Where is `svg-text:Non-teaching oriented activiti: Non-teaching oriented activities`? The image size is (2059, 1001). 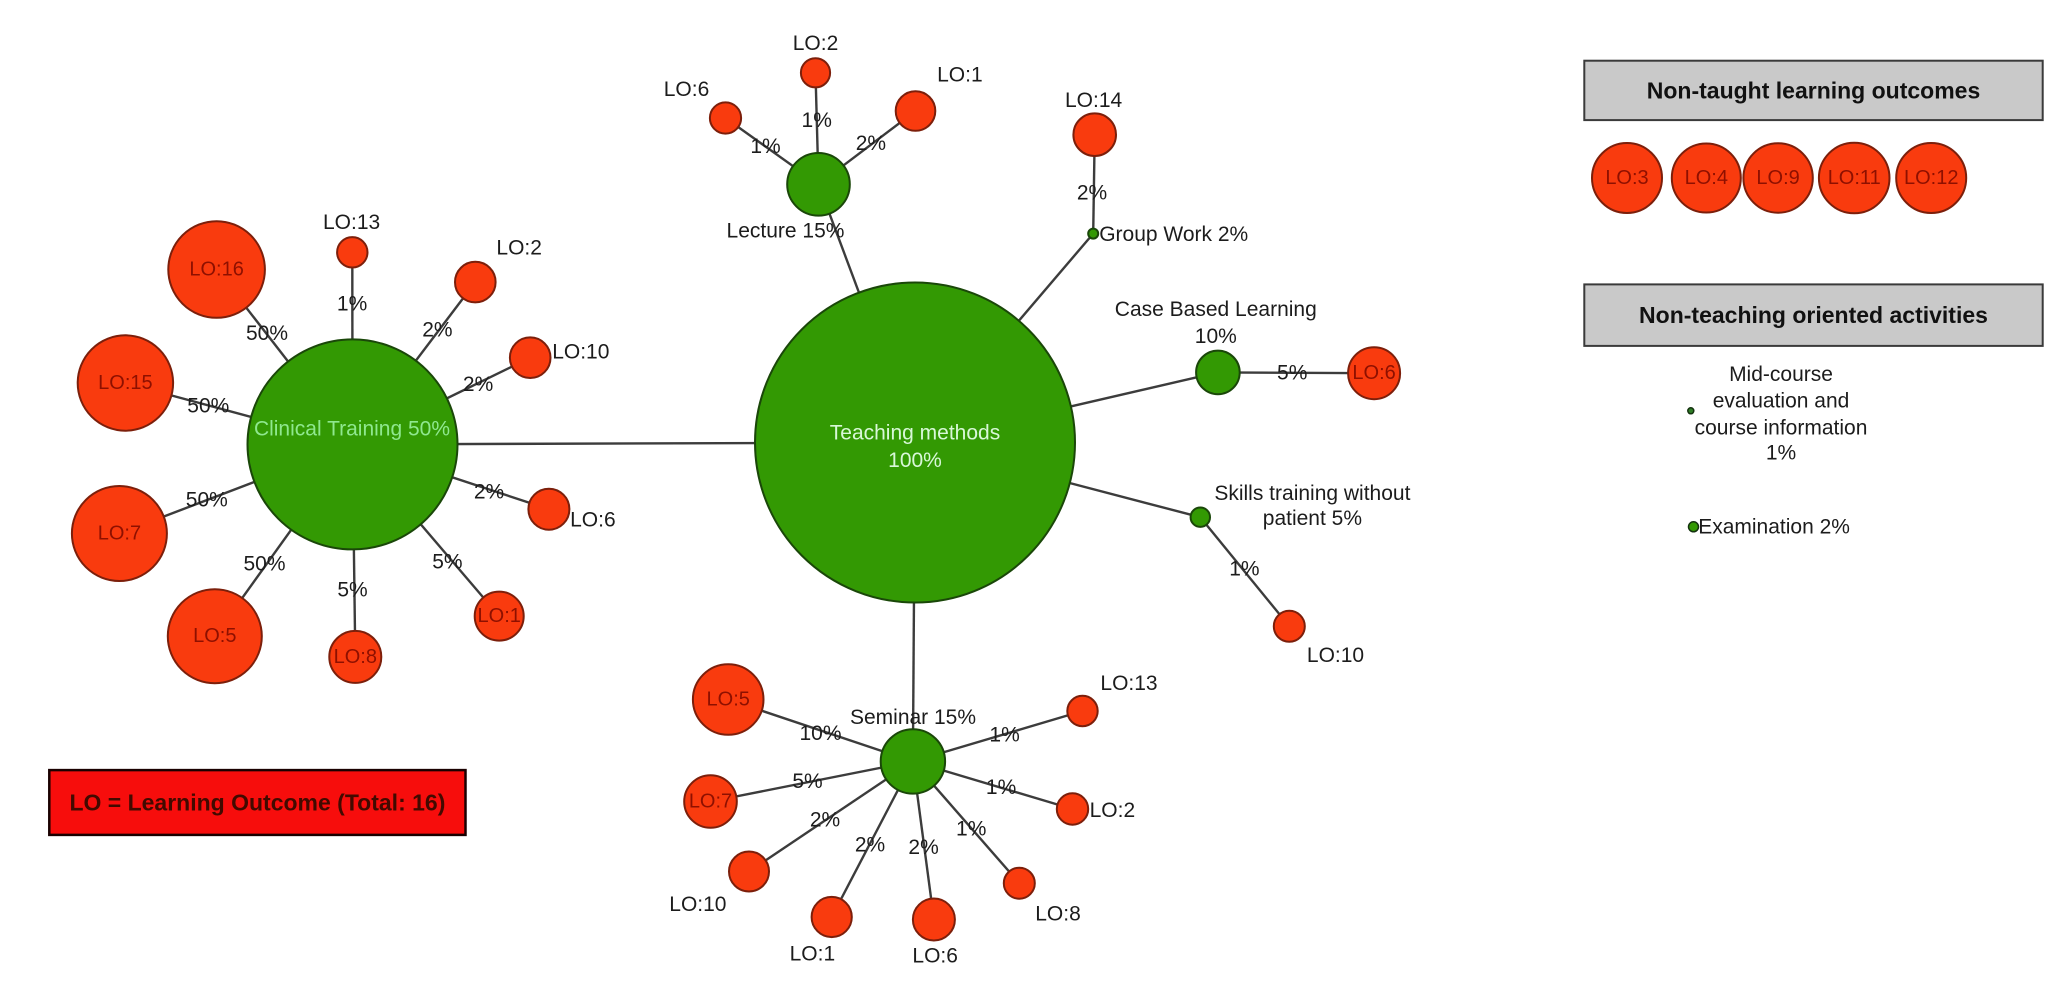 svg-text:Non-teaching oriented activiti: Non-teaching oriented activities is located at coordinates (1813, 315).